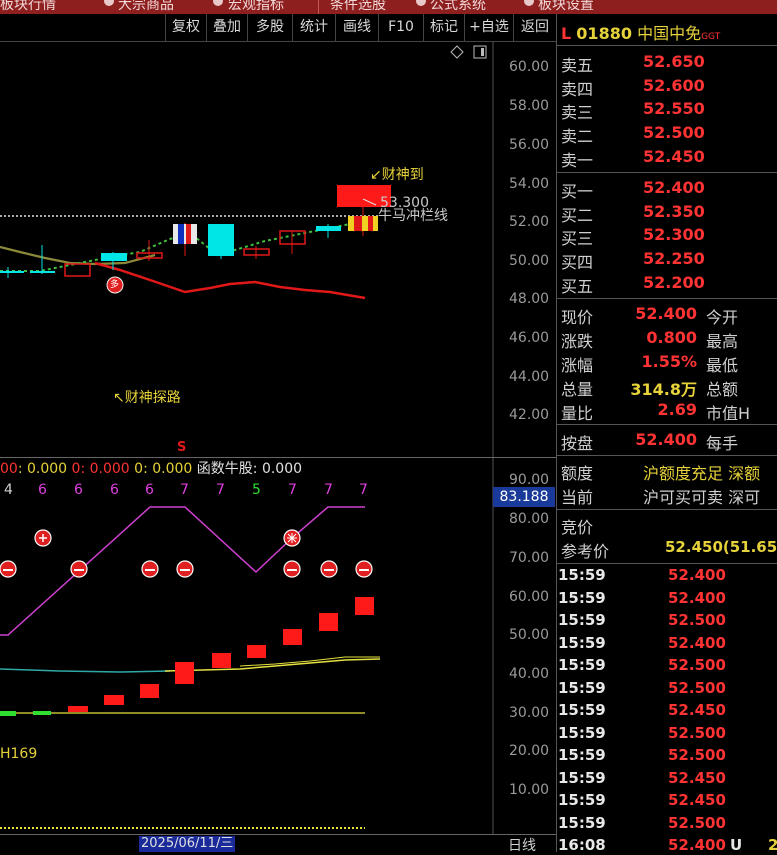  Describe the element at coordinates (566, 6) in the screenshot. I see `menu-item-sector-settings: 板块设置` at that location.